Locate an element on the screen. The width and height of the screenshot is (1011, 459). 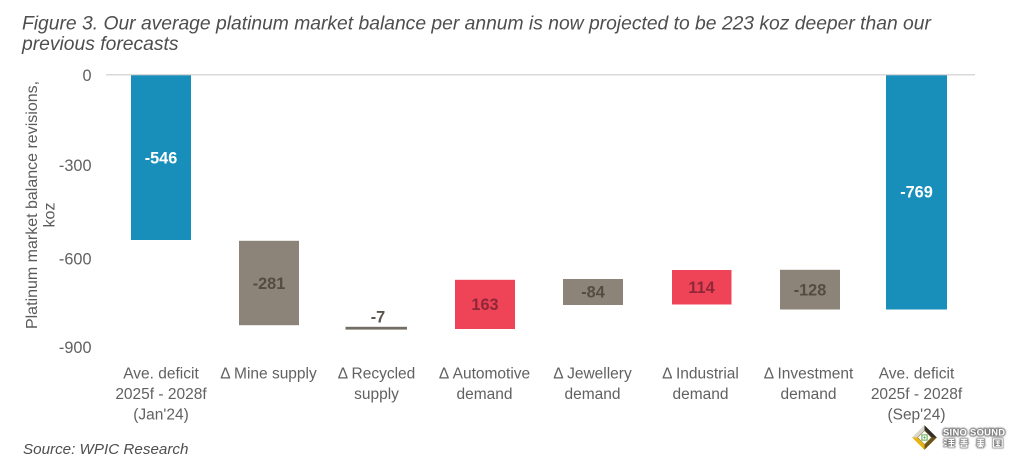
svg-text: -7 is located at coordinates (378, 318).